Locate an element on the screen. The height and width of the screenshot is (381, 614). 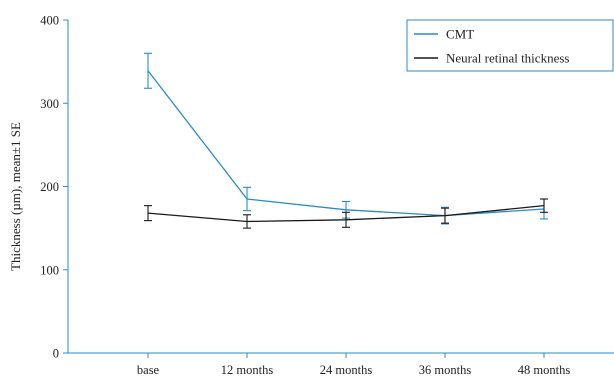
y-tick-label: 300 is located at coordinates (49, 104).